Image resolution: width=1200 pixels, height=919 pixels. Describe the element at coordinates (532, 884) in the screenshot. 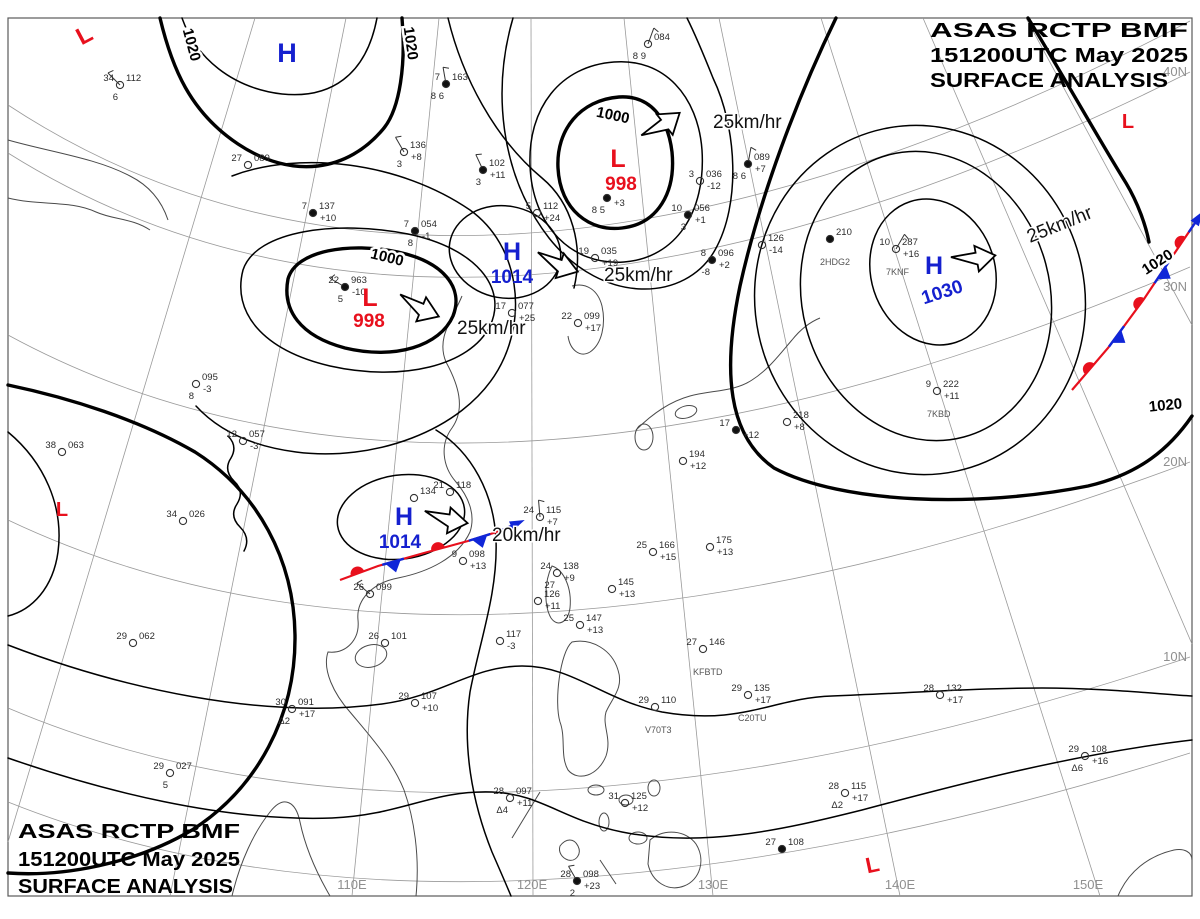

I see `longitude-label: 120E` at that location.